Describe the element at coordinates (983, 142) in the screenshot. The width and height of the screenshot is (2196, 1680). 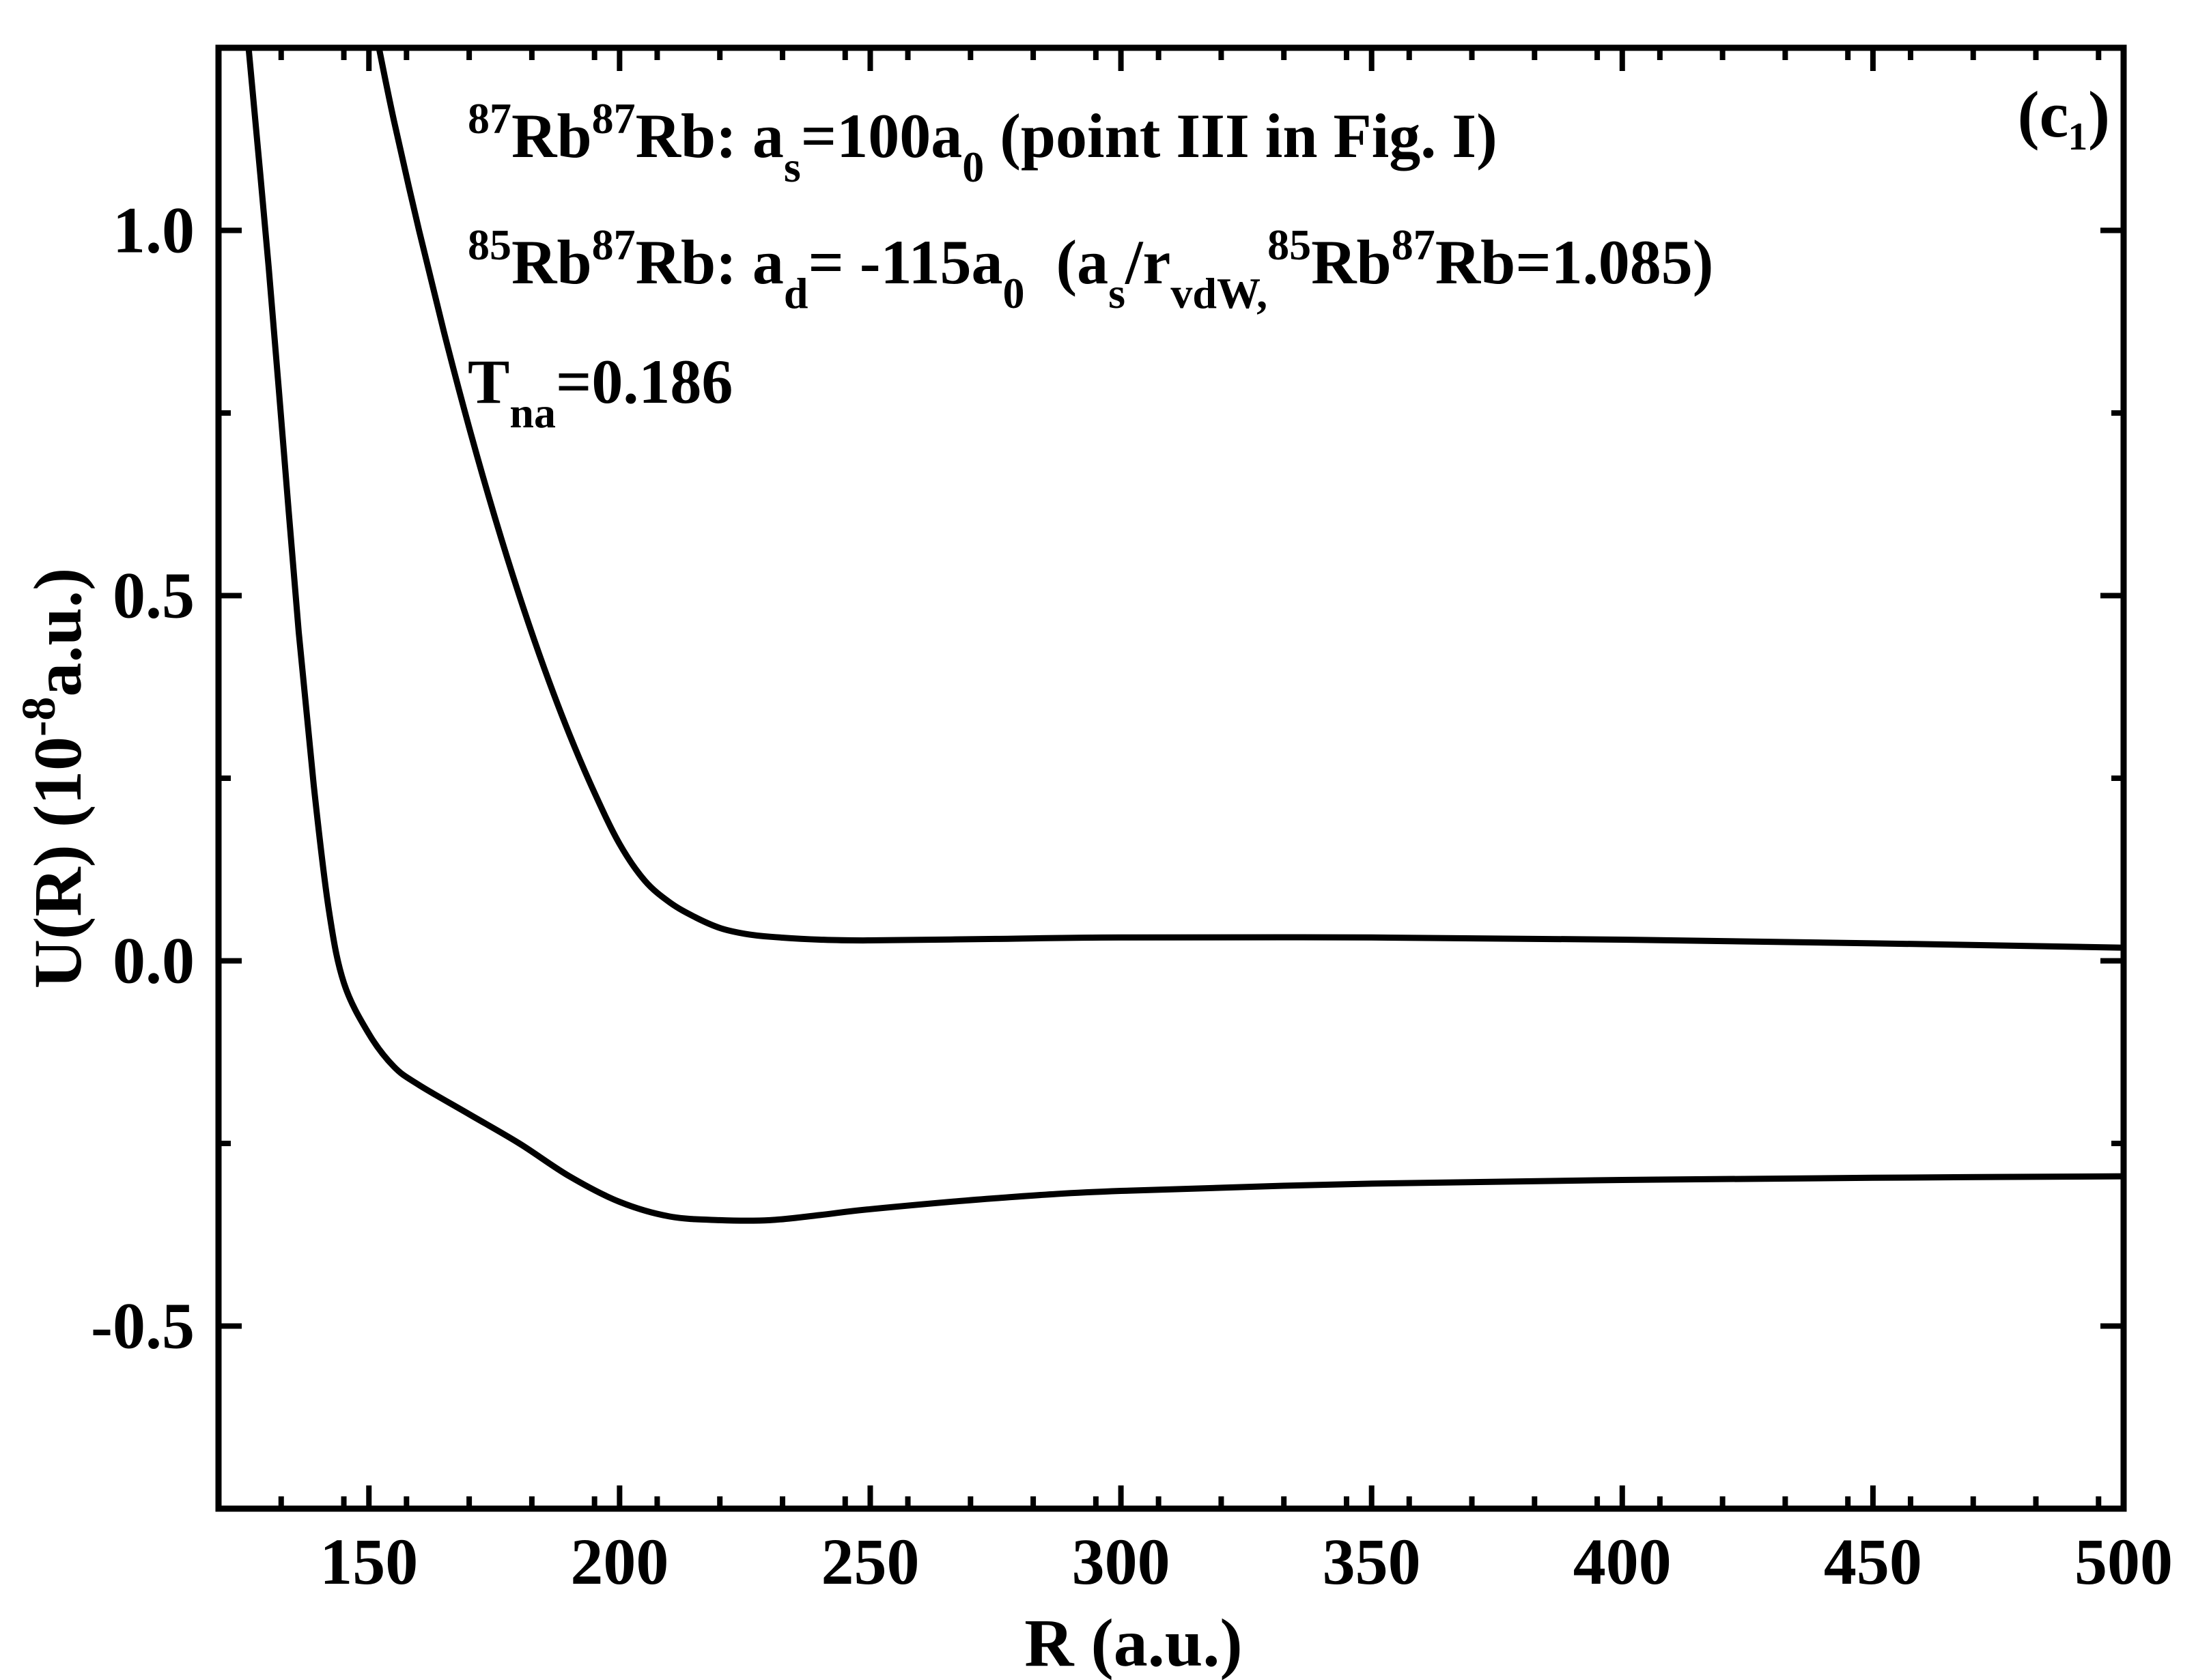
I see `annotation-line-1: 87Rb87Rb: as=100a0 (point III in Fig. I)` at that location.